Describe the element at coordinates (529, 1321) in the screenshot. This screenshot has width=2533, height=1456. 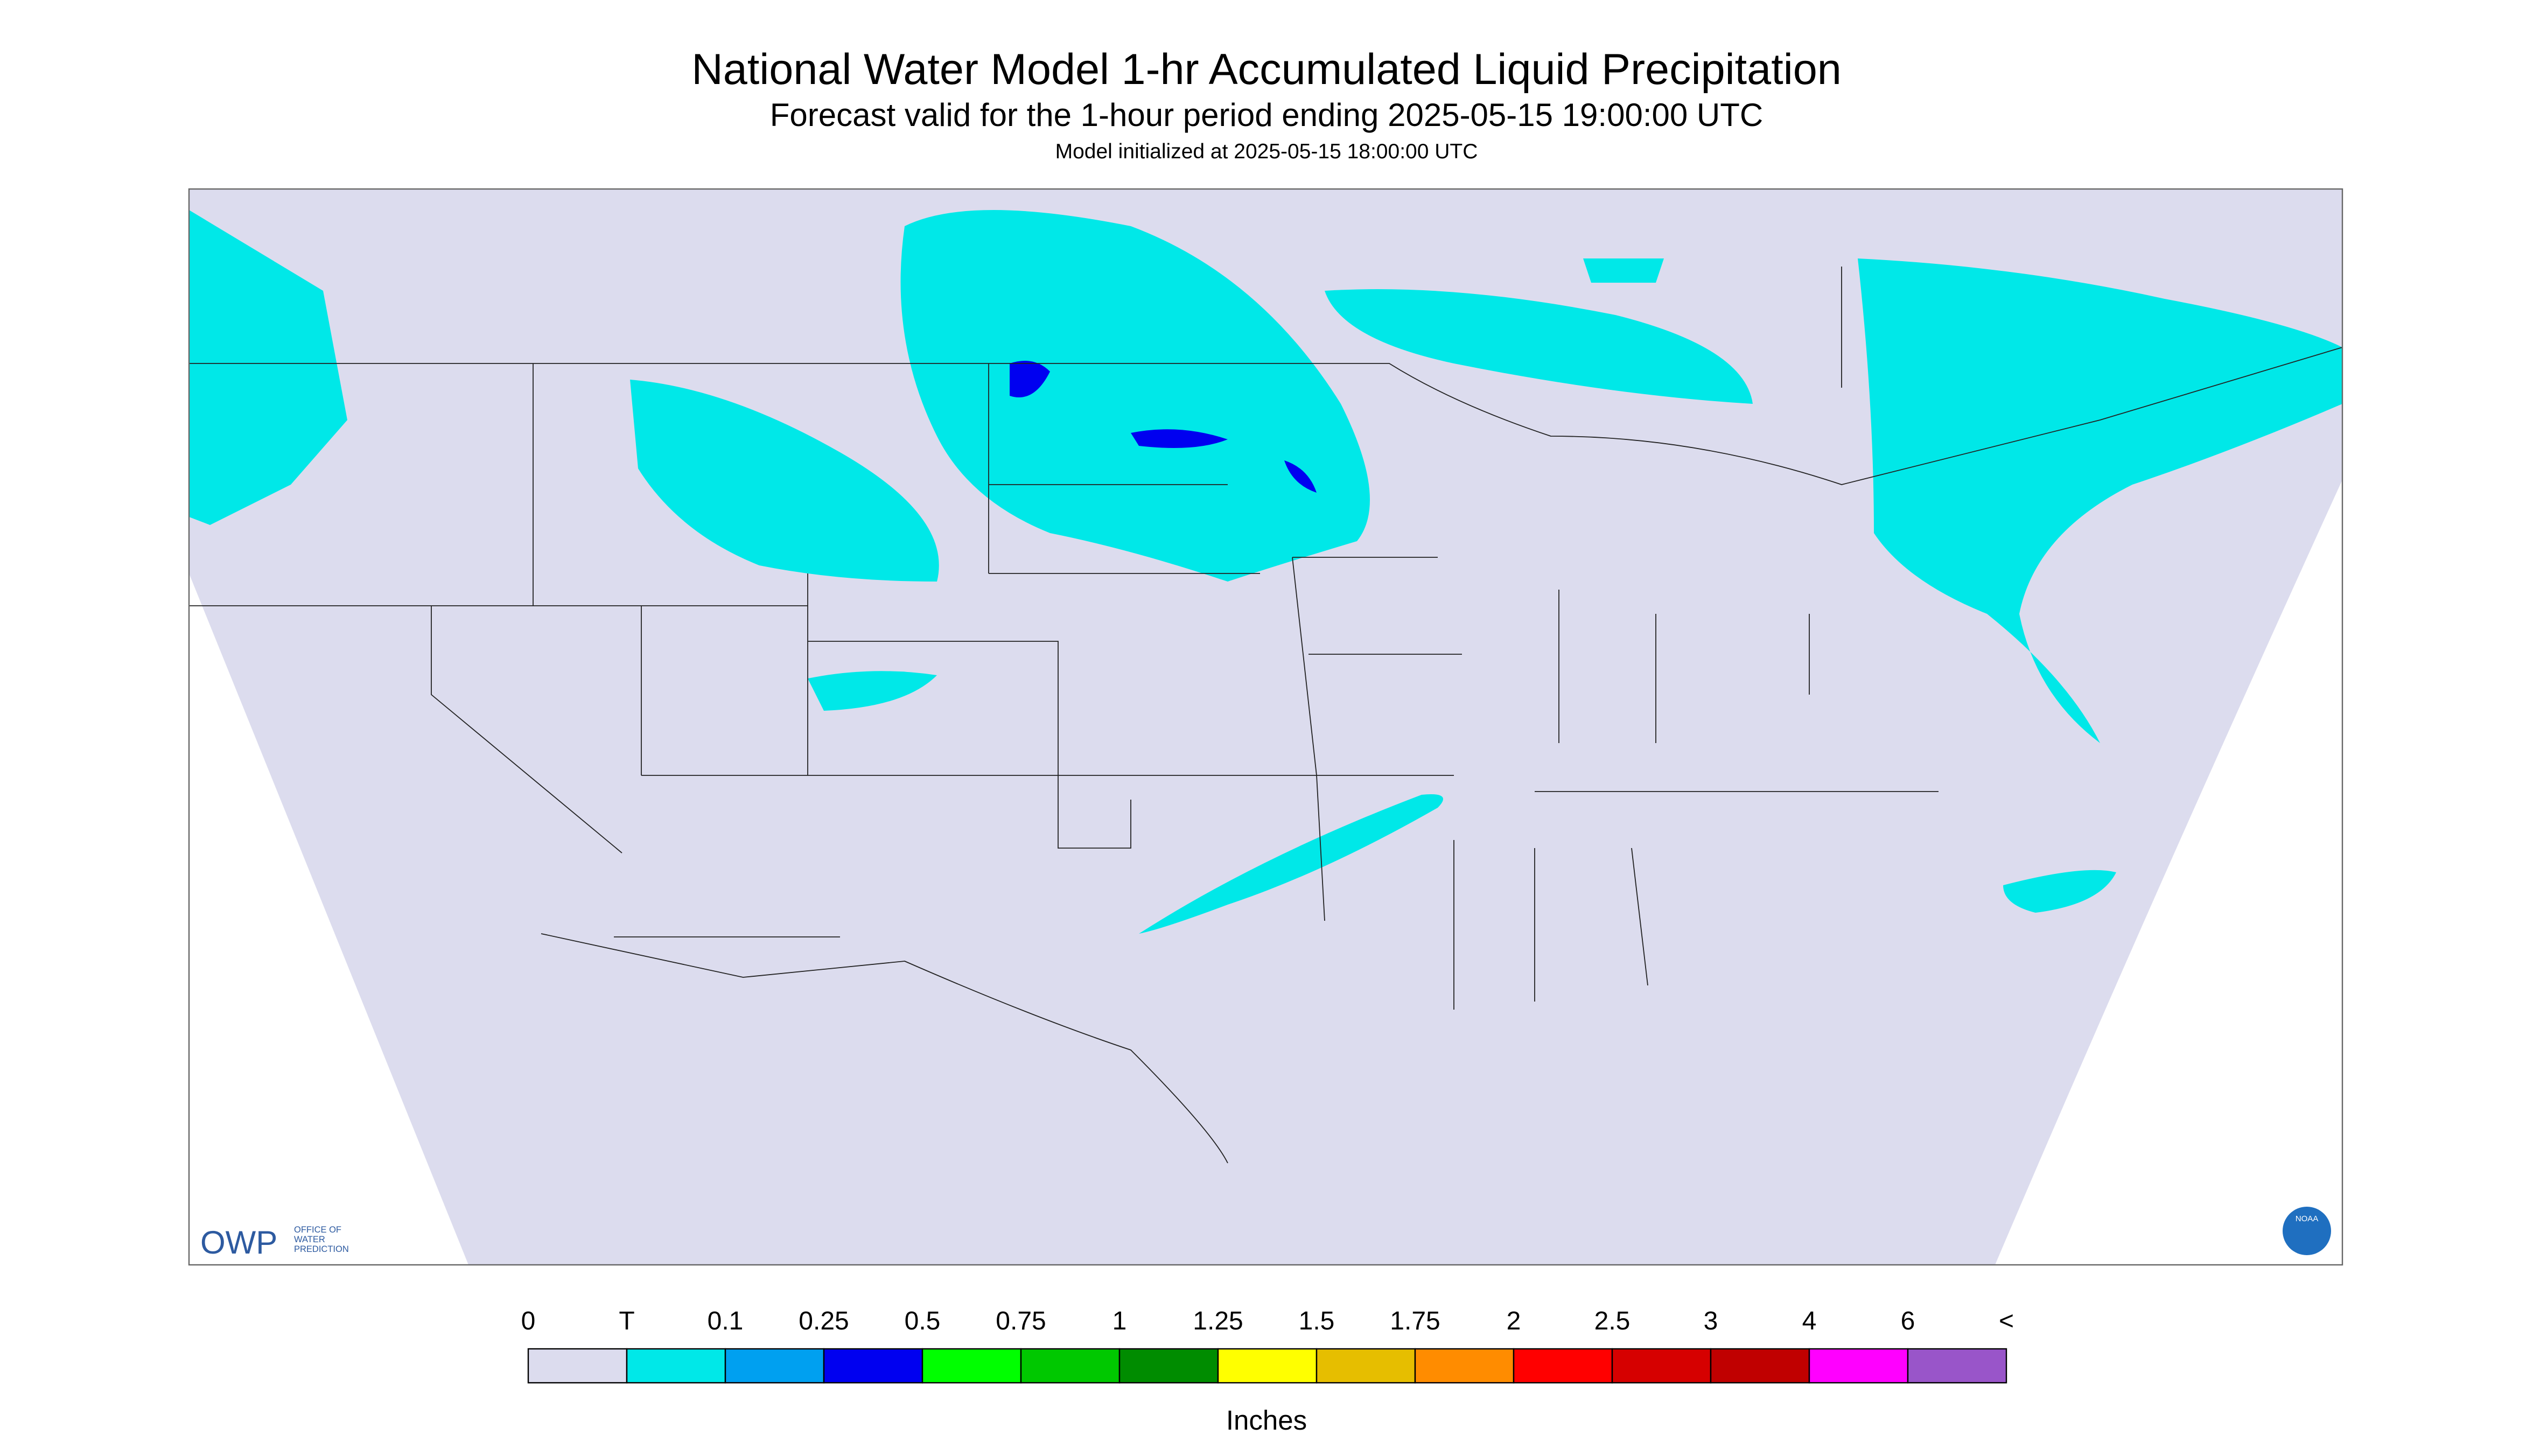
I see `legend-label: 0` at that location.